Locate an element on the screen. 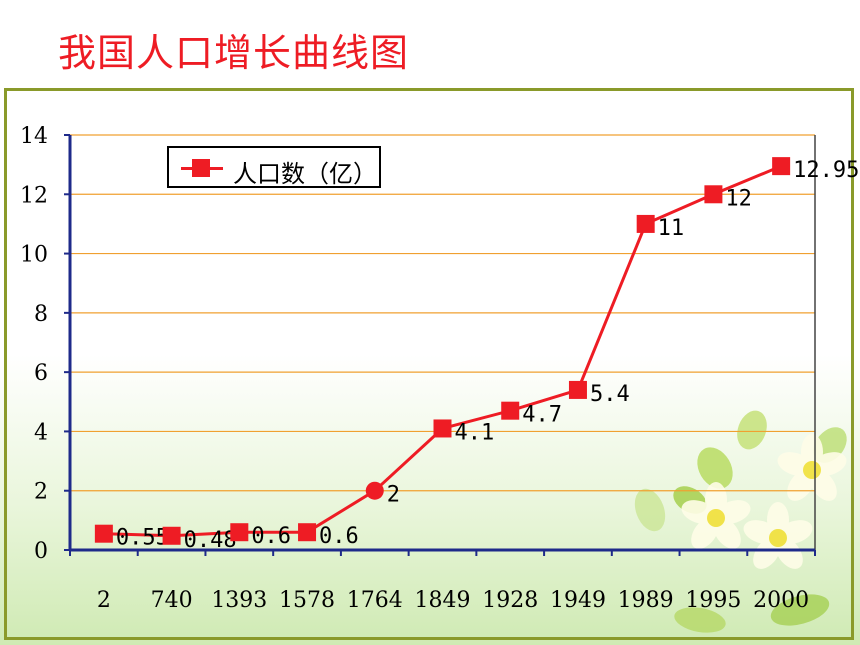  data-label: 0.48 is located at coordinates (210, 540).